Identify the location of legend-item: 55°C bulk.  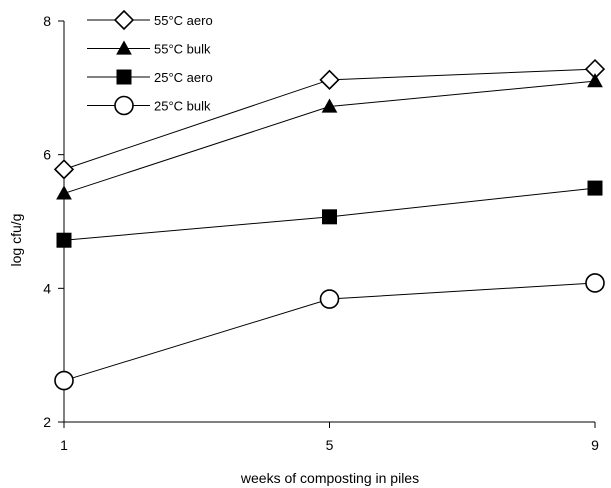
(149, 48).